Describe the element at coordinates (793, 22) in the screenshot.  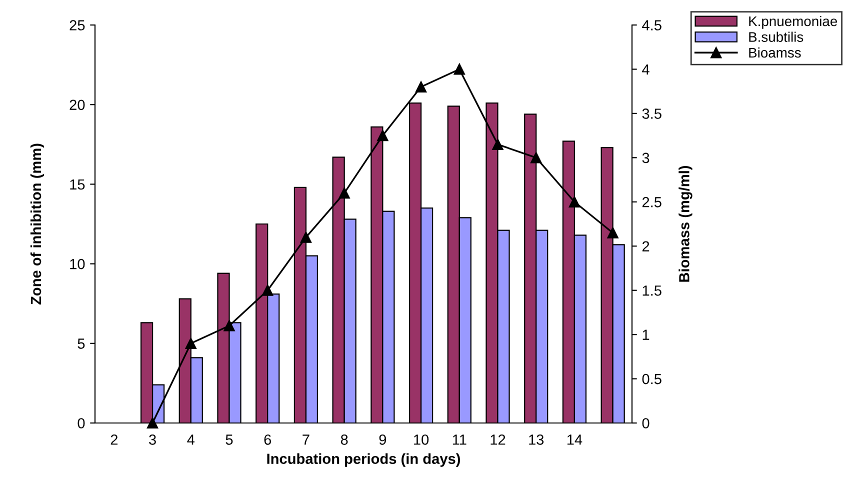
I see `legend-label: K.pnuemoniae` at that location.